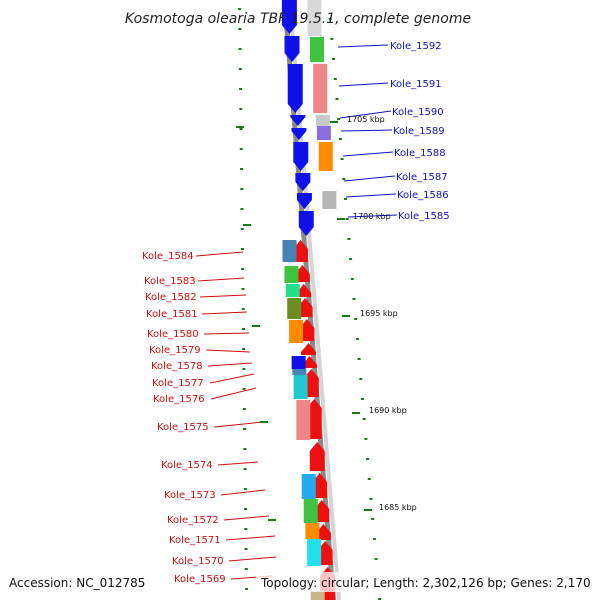 The height and width of the screenshot is (600, 600). Describe the element at coordinates (171, 297) in the screenshot. I see `gene-label-kole-1582: Kole_1582` at that location.